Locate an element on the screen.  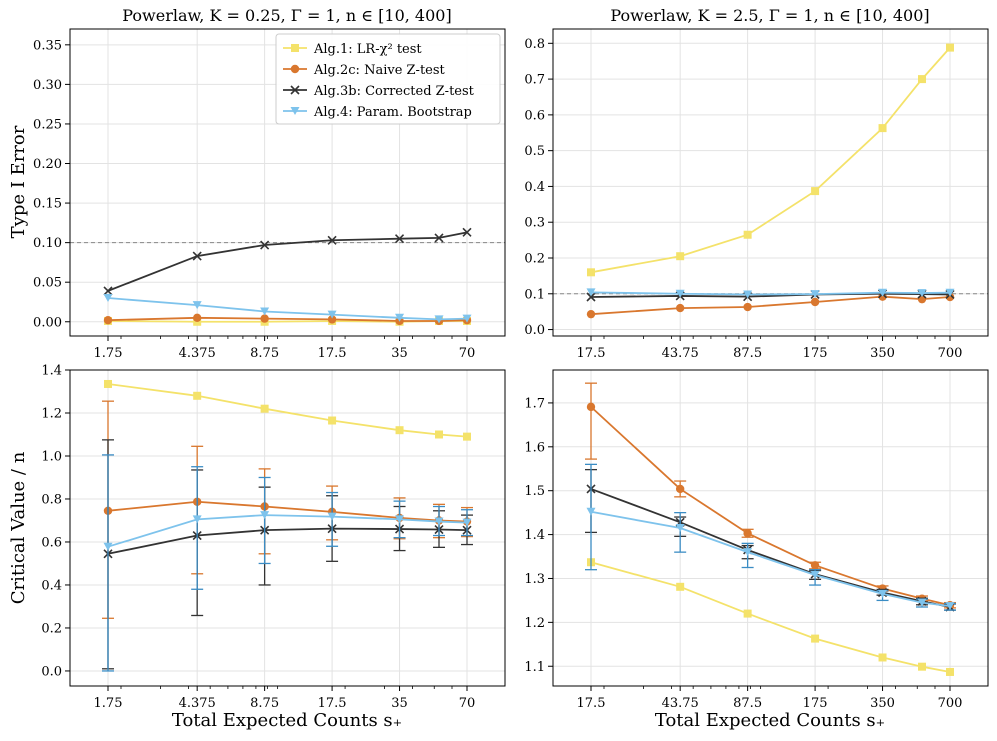
ytick-label: 0.35 is located at coordinates (47, 45).